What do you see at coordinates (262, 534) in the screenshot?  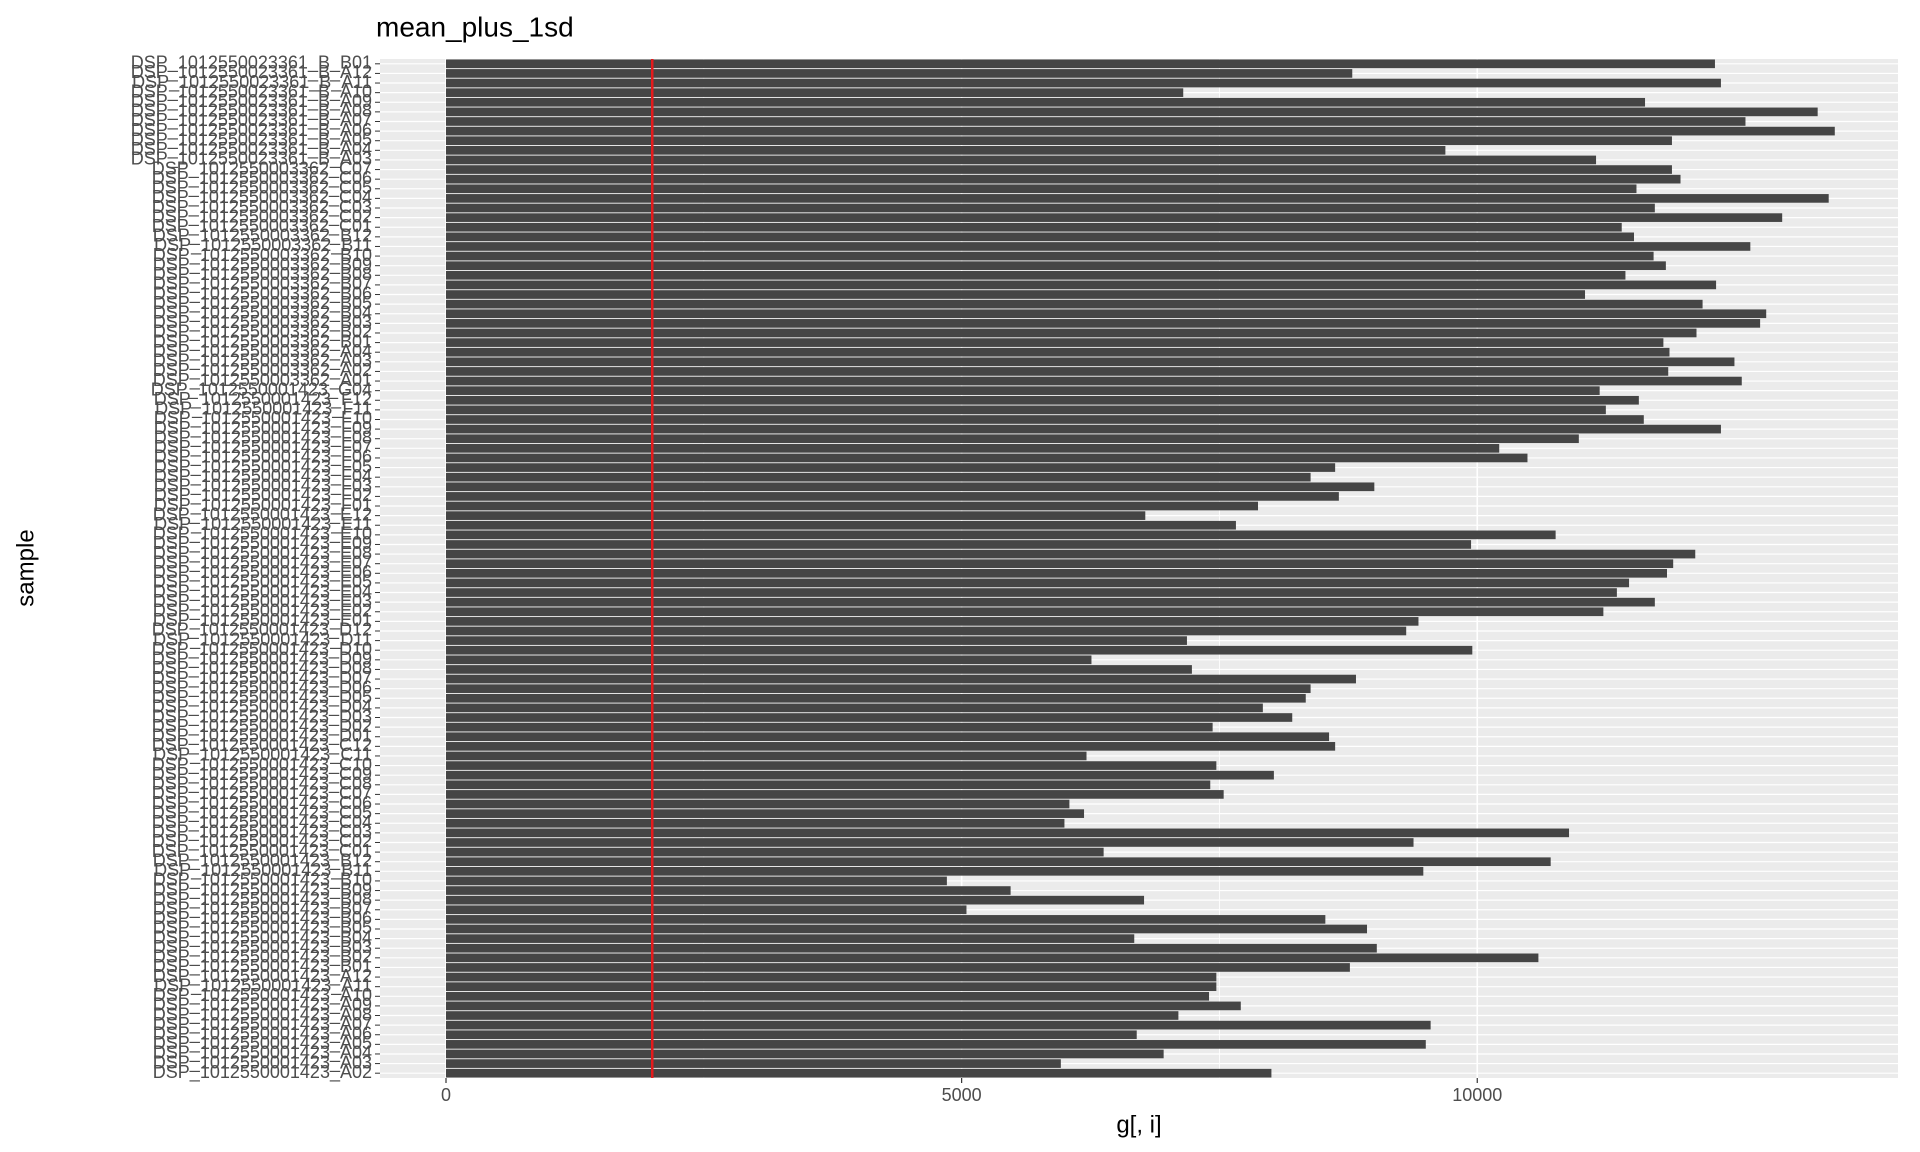 I see `y-tick-label: DSP_1012550001423_E10` at bounding box center [262, 534].